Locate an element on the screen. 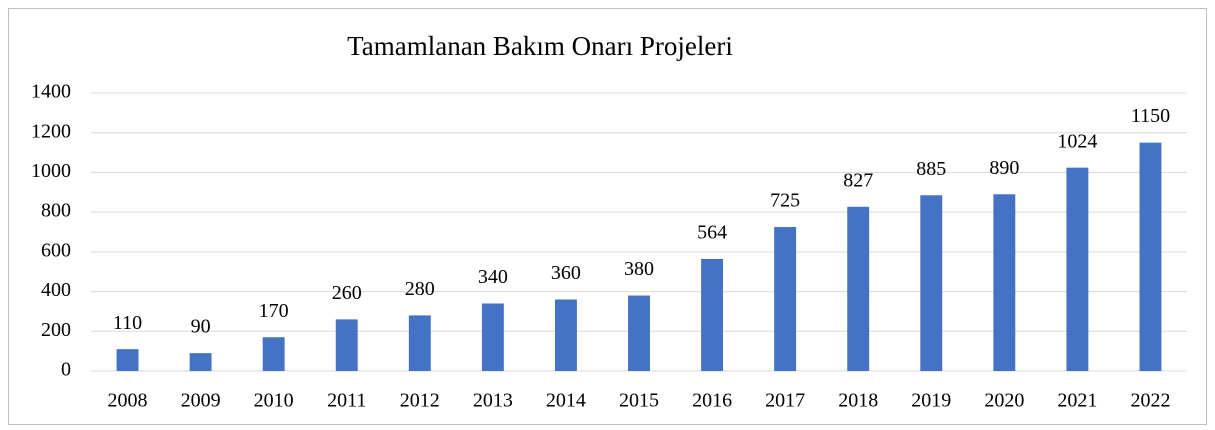  data-label: 280 is located at coordinates (420, 289).